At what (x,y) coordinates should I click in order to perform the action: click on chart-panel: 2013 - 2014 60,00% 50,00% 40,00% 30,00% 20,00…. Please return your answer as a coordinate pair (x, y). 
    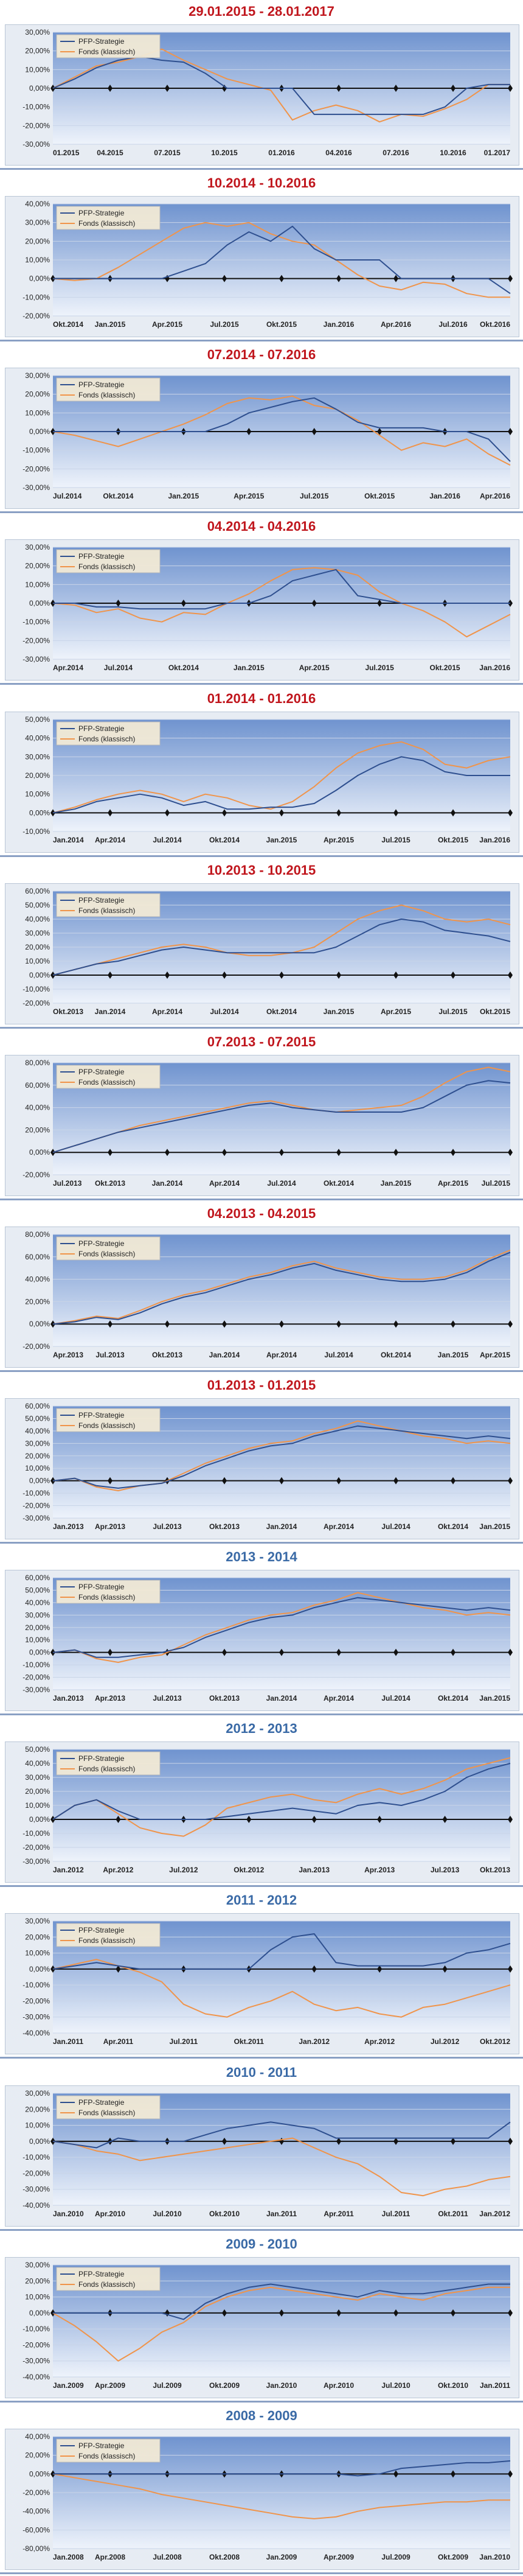
    Looking at the image, I should click on (261, 1631).